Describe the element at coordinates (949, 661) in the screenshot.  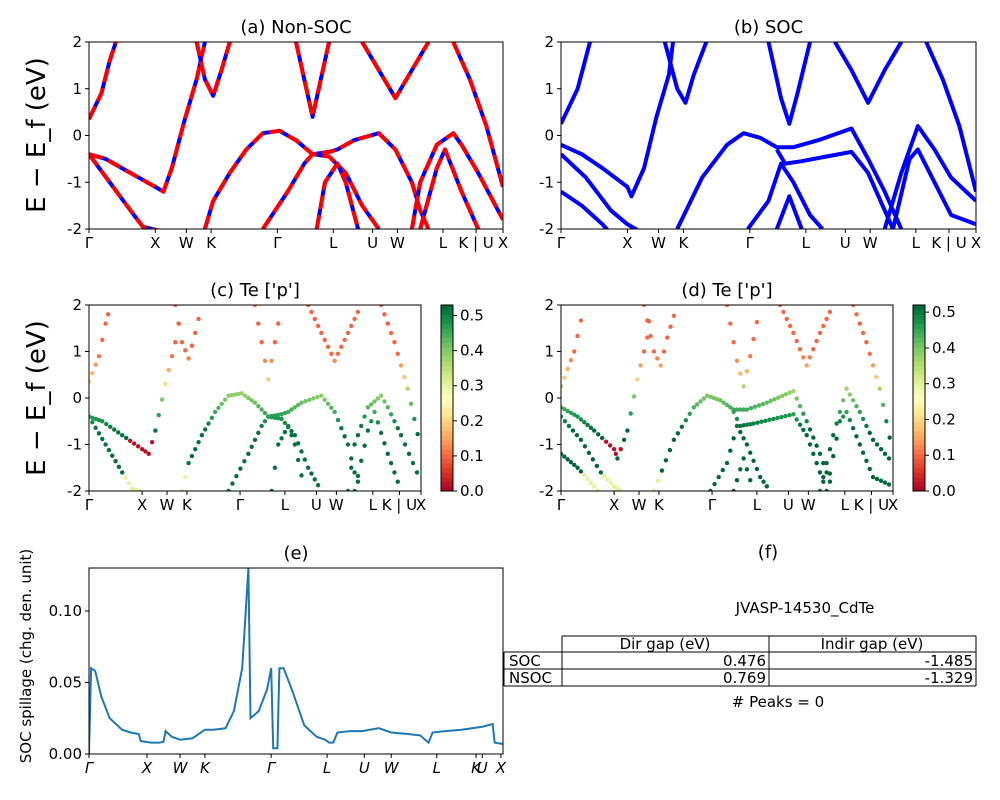
I see `table-cell: -1.485` at that location.